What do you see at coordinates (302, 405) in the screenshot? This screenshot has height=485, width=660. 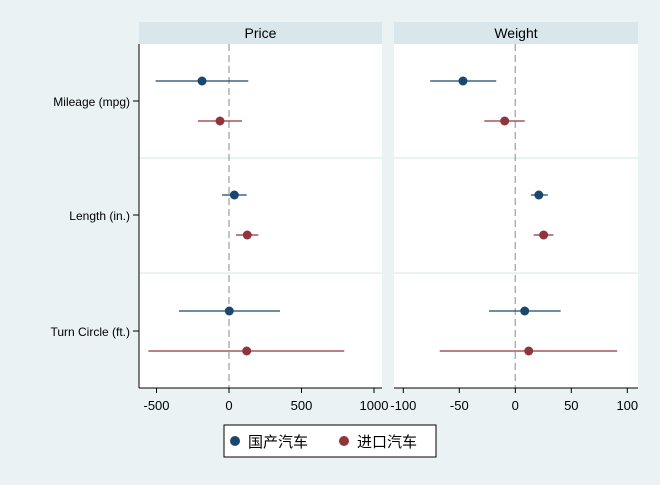 I see `x-tick-label: 500` at bounding box center [302, 405].